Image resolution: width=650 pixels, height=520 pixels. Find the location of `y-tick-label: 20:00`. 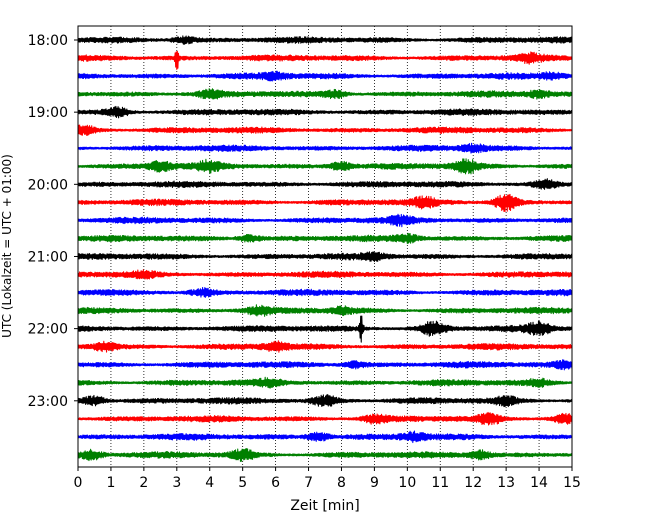

y-tick-label: 20:00 is located at coordinates (48, 185).